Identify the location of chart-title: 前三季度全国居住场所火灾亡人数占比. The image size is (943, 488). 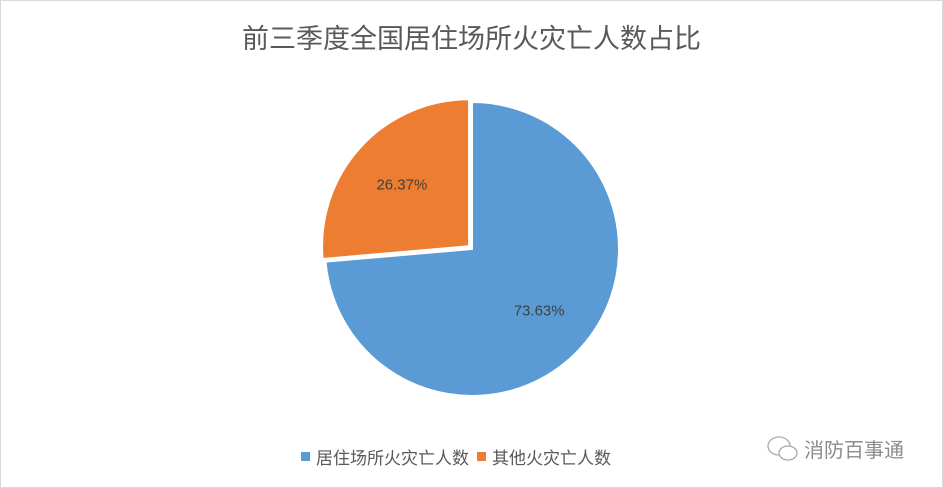
(471, 39).